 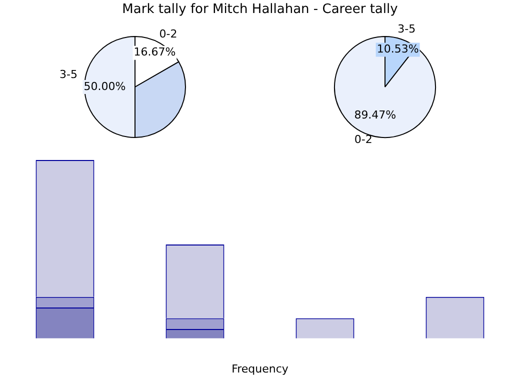 What do you see at coordinates (260, 10) in the screenshot?
I see `text: Mark tally for Mitch Hallahan - Career tally` at bounding box center [260, 10].